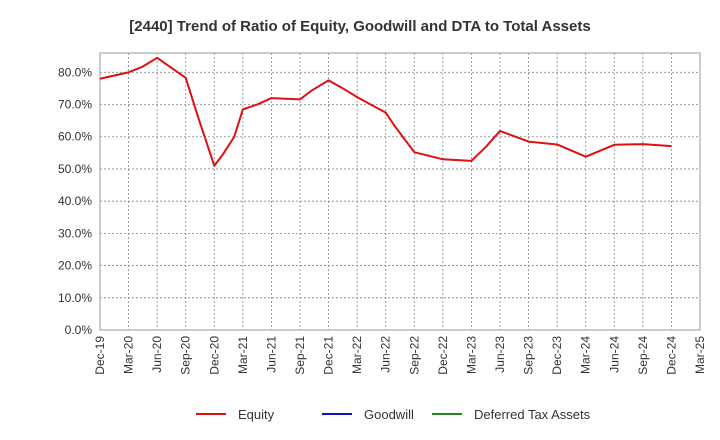 Image resolution: width=720 pixels, height=440 pixels. What do you see at coordinates (529, 355) in the screenshot?
I see `x-tick-label: Sep-23` at bounding box center [529, 355].